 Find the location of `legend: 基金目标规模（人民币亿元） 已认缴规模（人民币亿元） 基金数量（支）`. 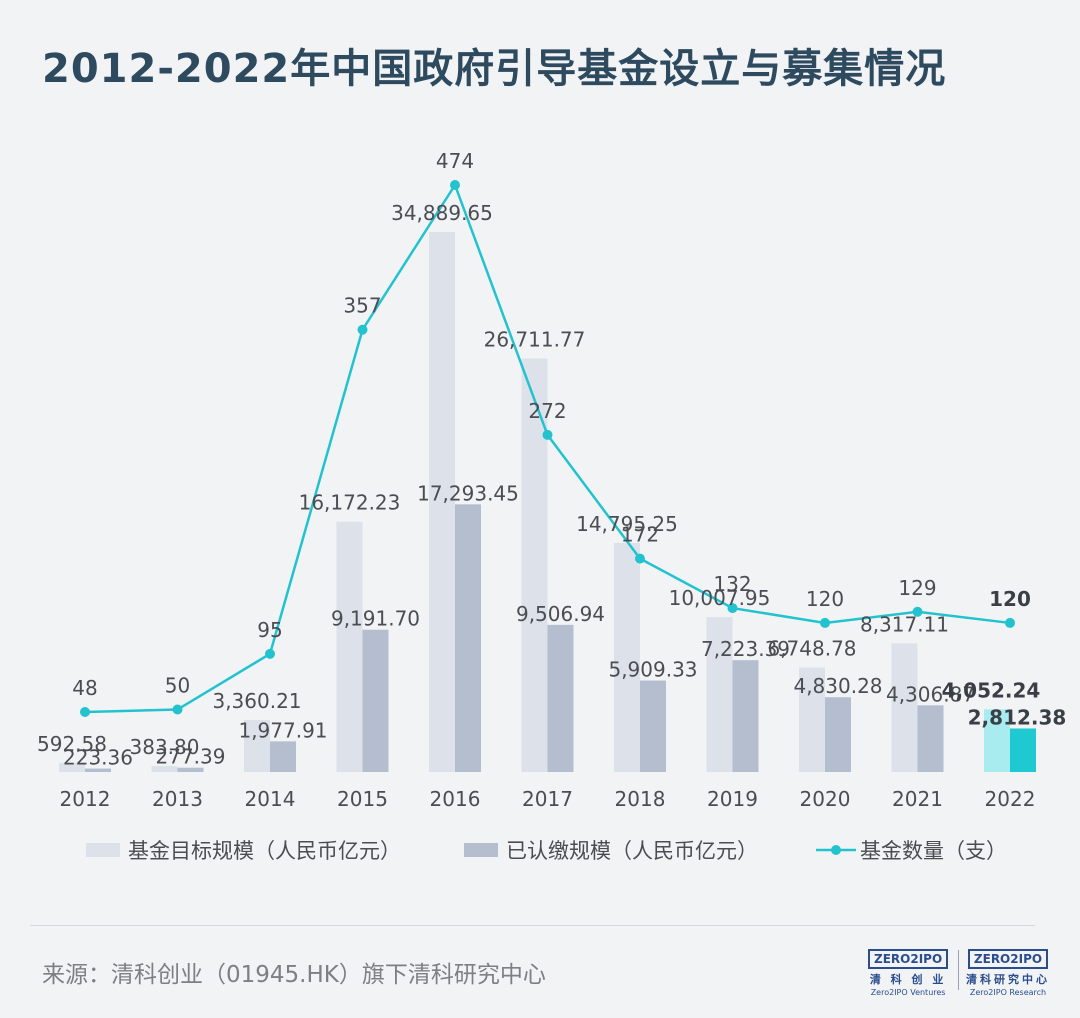

legend: 基金目标规模（人民币亿元） 已认缴规模（人民币亿元） 基金数量（支） is located at coordinates (546, 851).